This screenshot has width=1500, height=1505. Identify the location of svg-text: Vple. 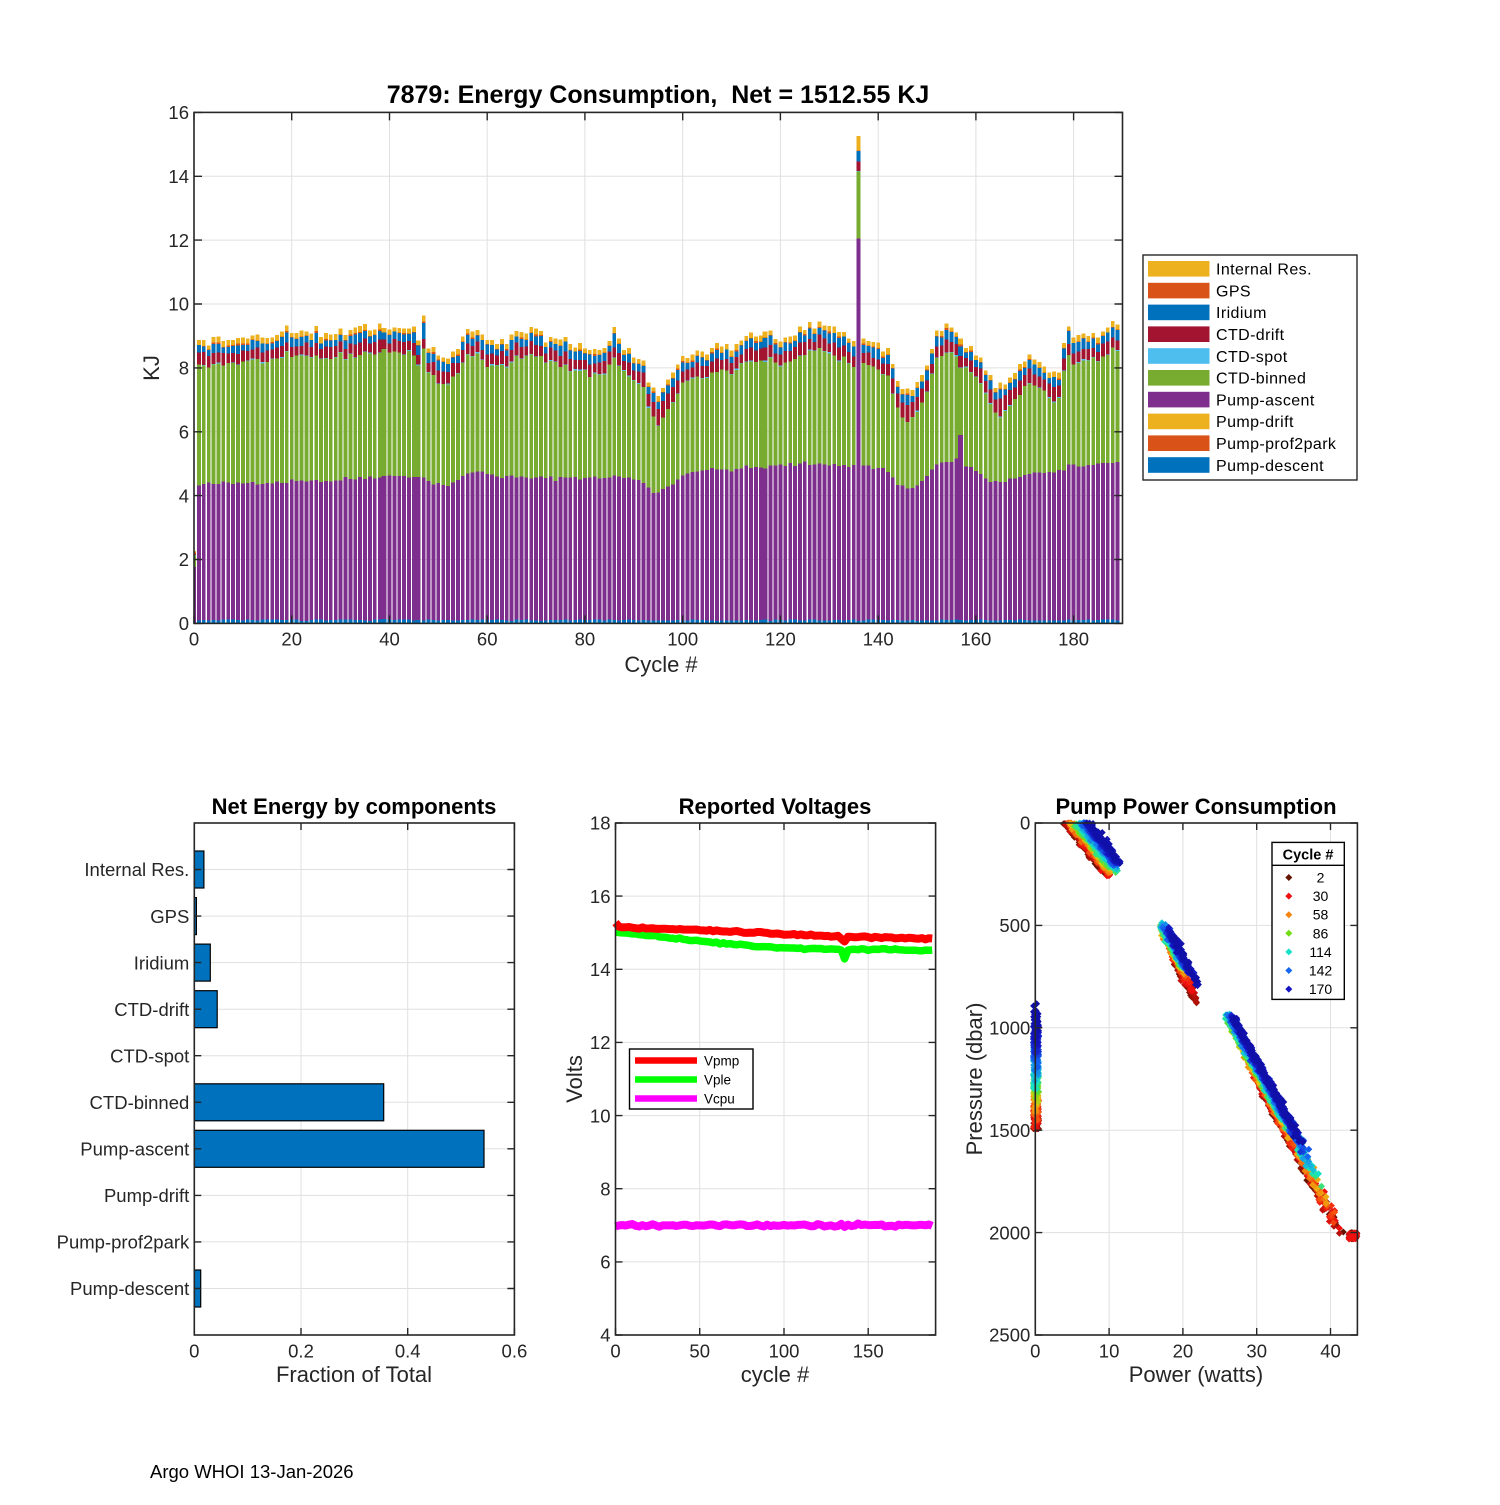
(717, 1079).